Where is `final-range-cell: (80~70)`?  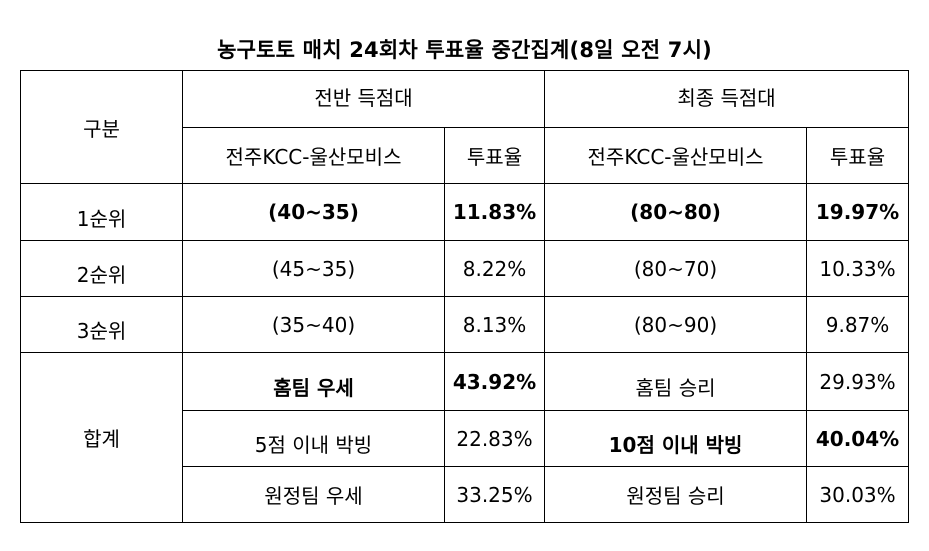
final-range-cell: (80~70) is located at coordinates (676, 268).